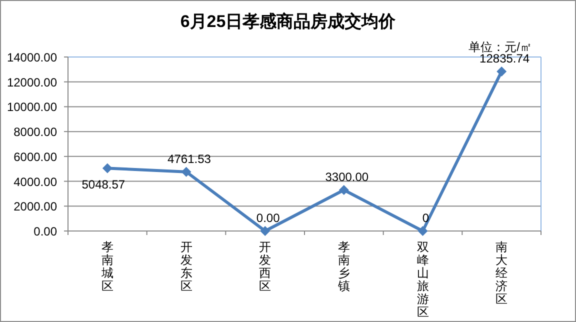 The image size is (576, 322). What do you see at coordinates (265, 266) in the screenshot?
I see `x-tick-label: 开发西区` at bounding box center [265, 266].